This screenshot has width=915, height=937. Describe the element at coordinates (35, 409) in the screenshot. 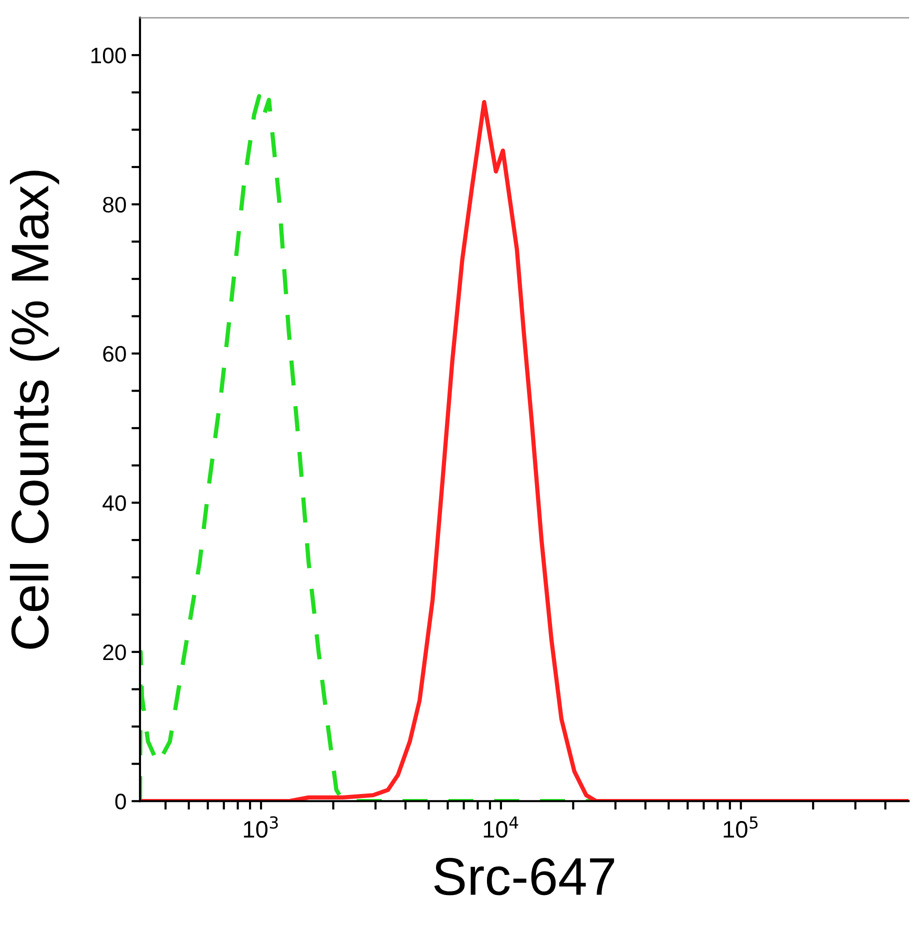

I see `y-axis-title: Cell Counts (% Max)` at that location.